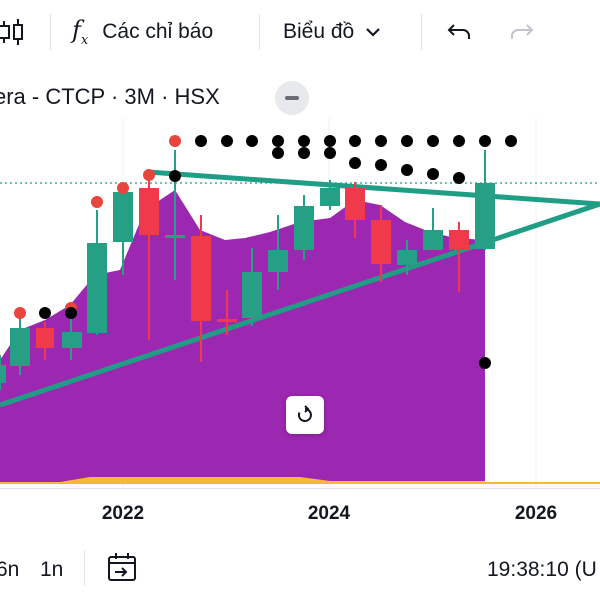  I want to click on chart-type-button: Biểu đồ, so click(332, 32).